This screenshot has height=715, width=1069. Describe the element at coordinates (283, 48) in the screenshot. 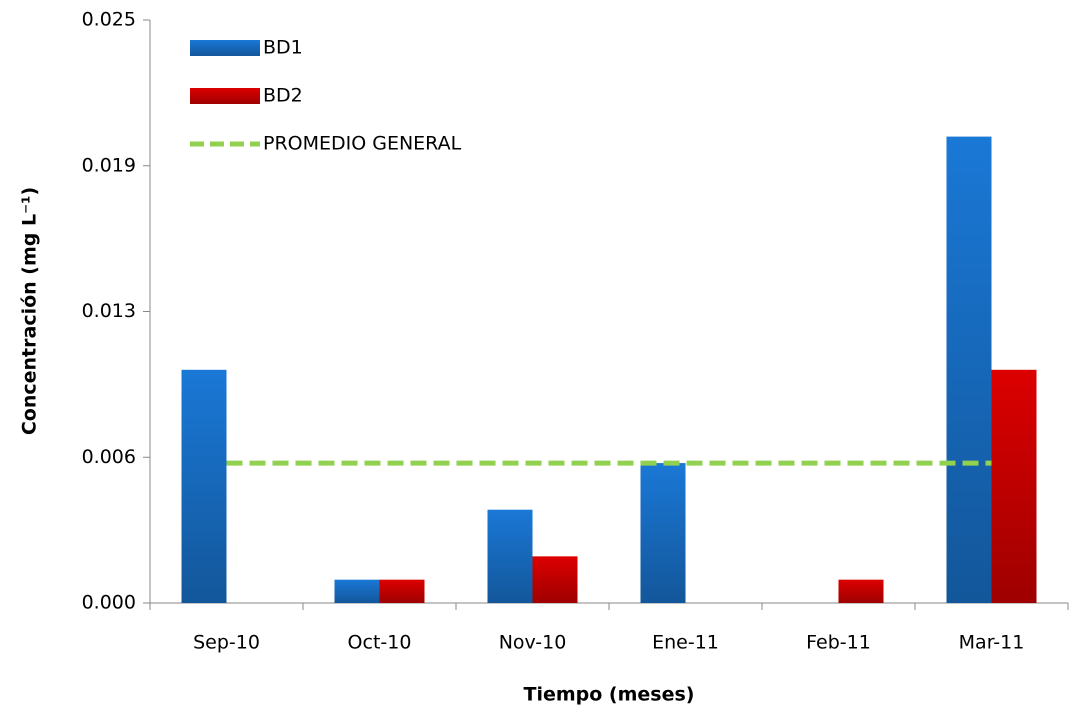

I see `legend-label: BD1` at that location.